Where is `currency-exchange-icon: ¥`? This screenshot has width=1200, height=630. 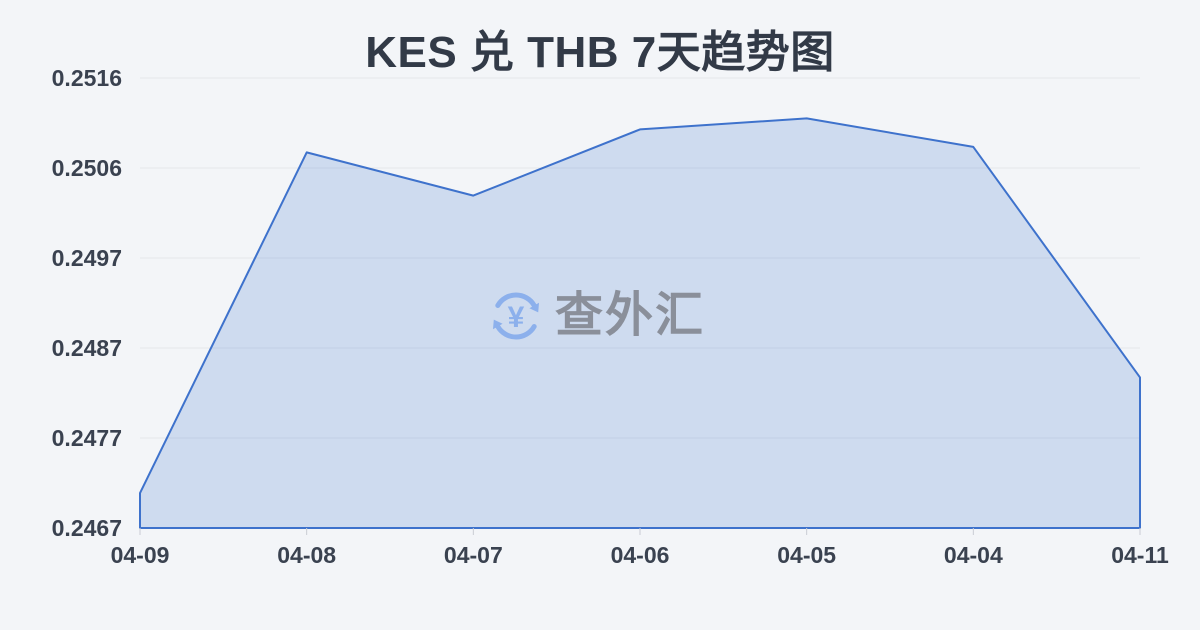
currency-exchange-icon: ¥ is located at coordinates (516, 316).